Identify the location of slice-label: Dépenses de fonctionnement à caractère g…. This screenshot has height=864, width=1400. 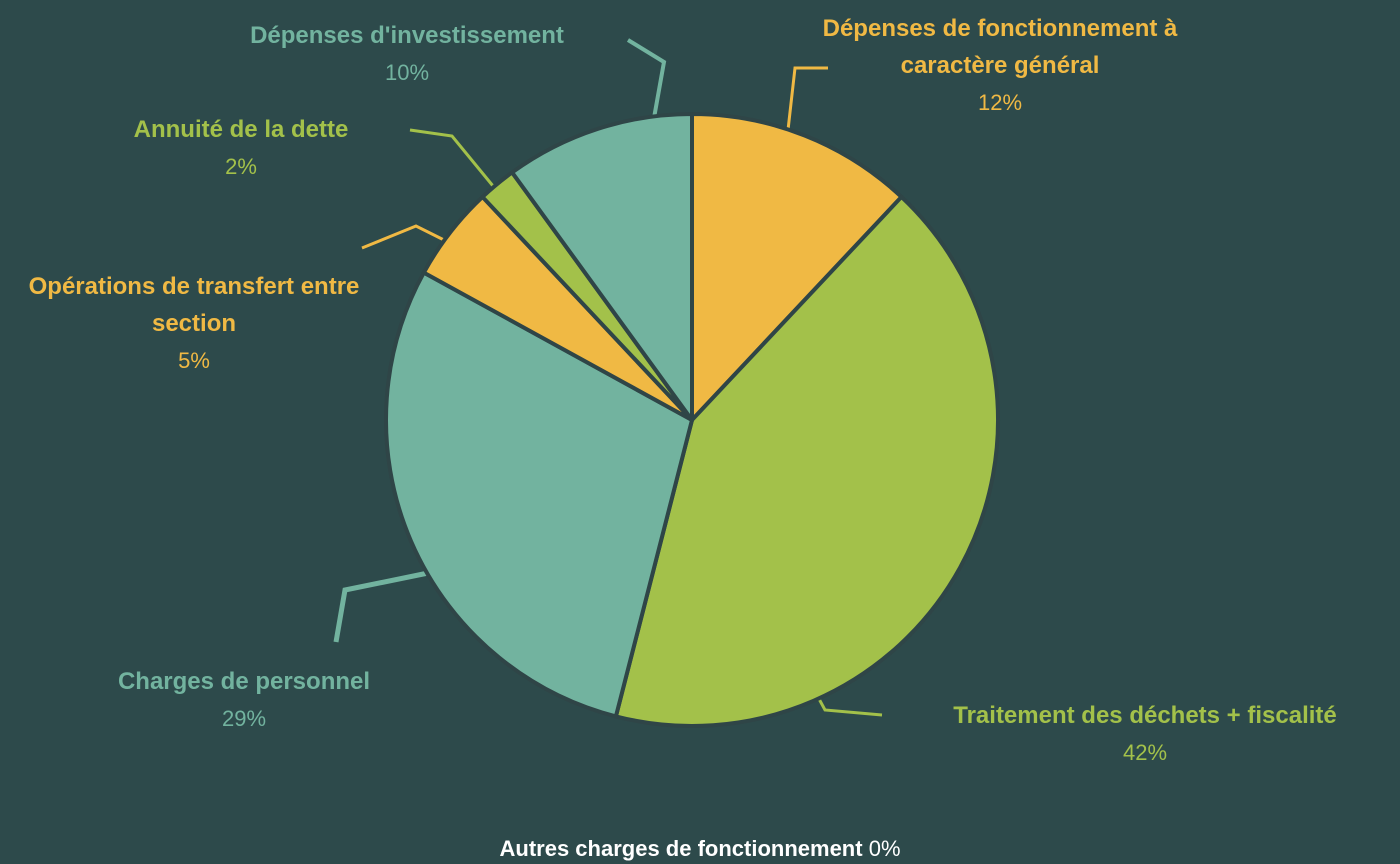
(1000, 65).